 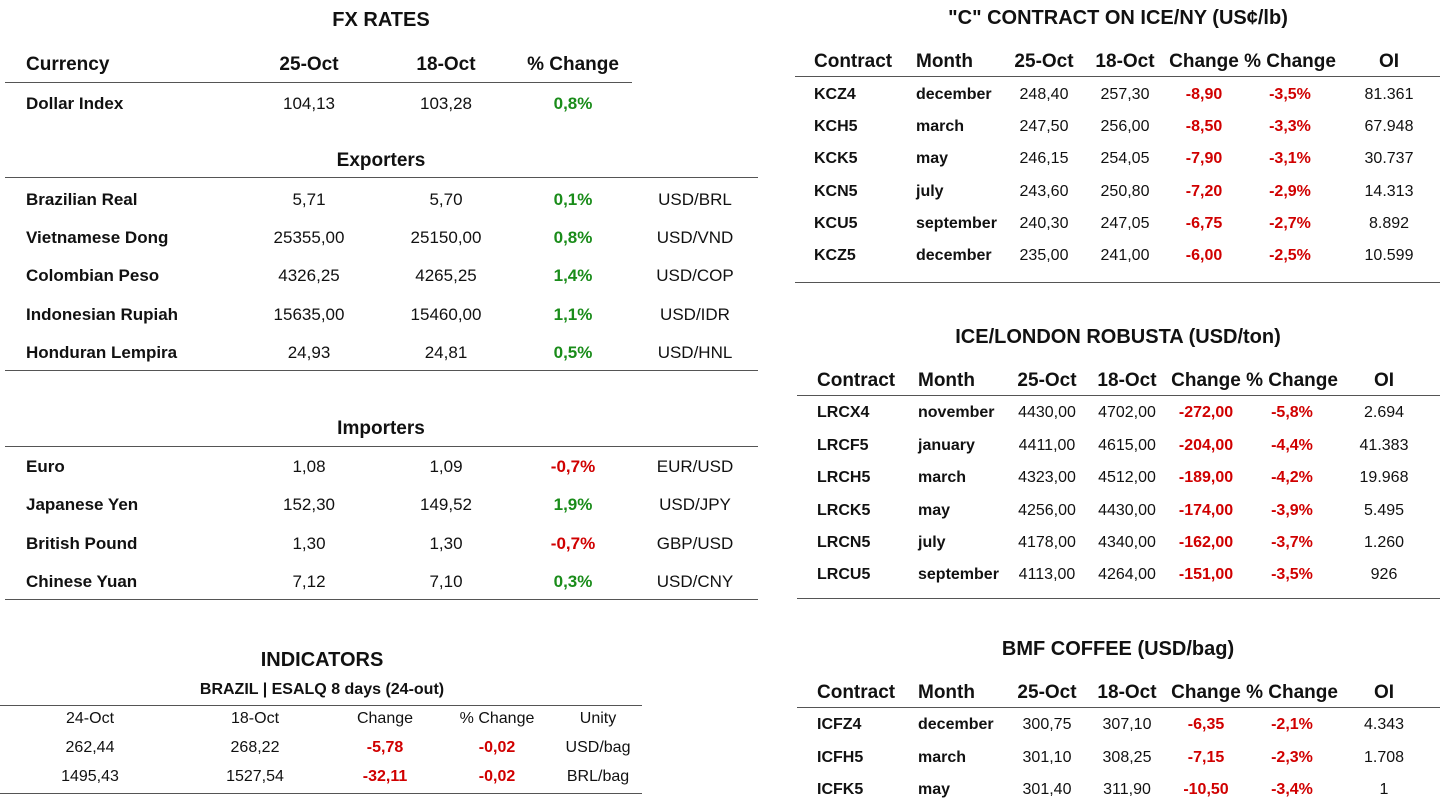 What do you see at coordinates (1047, 445) in the screenshot?
I see `cell: 4411,00` at bounding box center [1047, 445].